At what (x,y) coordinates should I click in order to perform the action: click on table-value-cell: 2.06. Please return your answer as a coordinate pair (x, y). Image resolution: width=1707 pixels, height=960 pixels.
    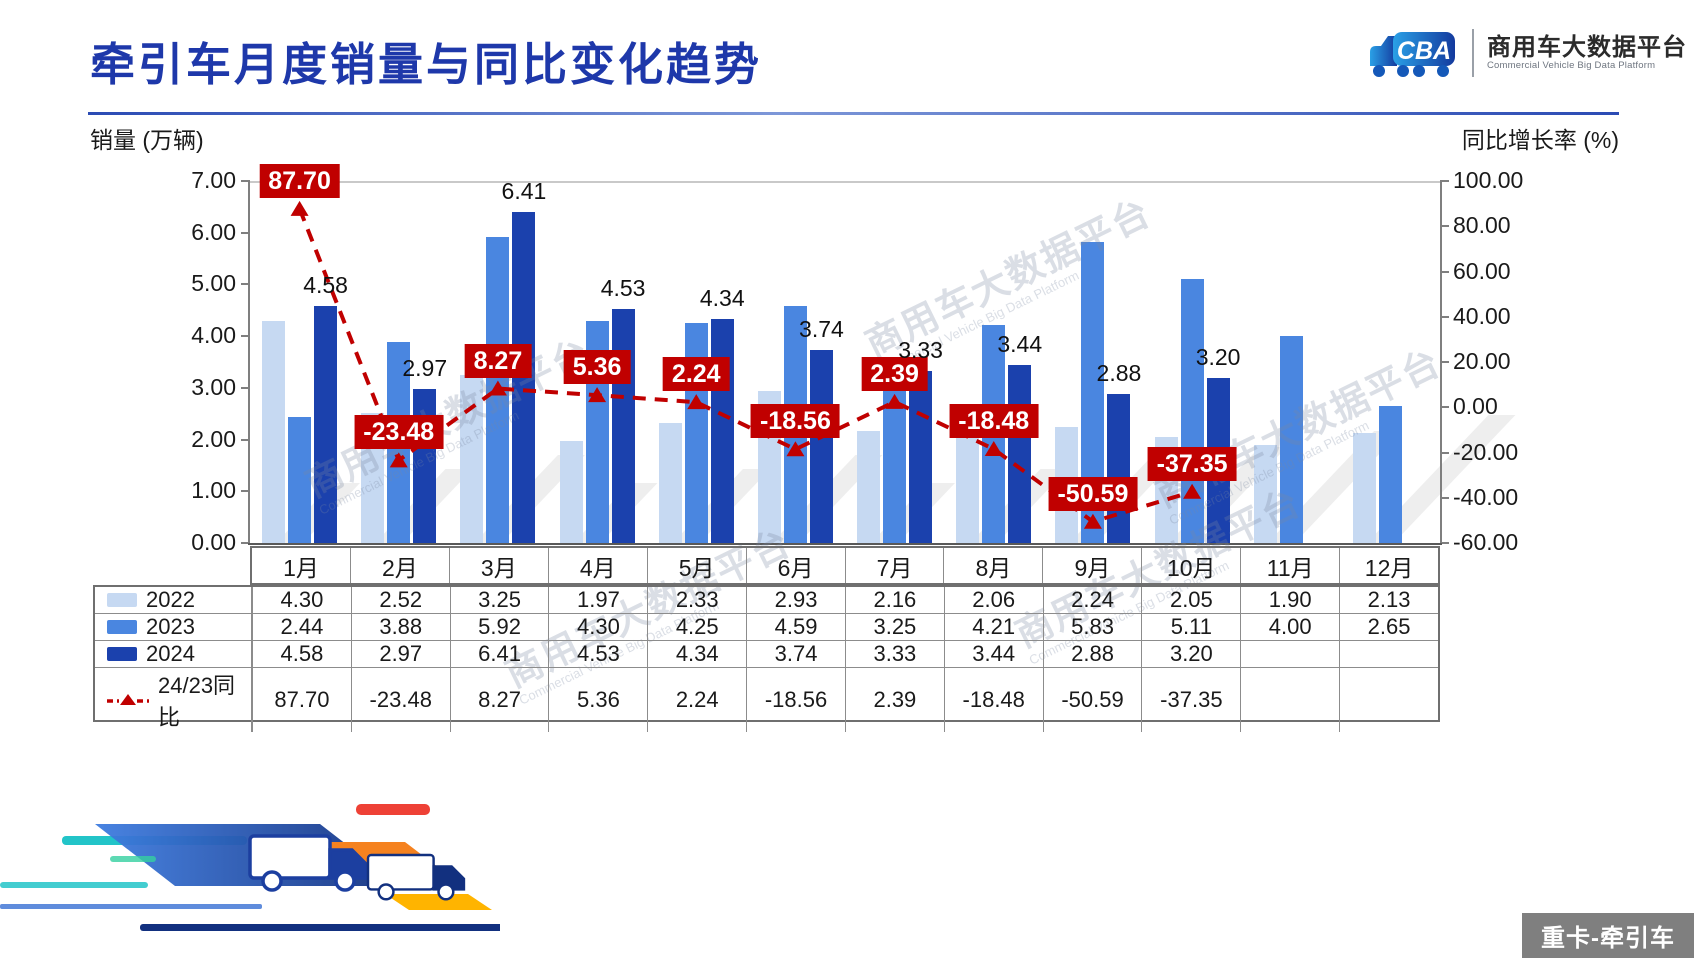
    Looking at the image, I should click on (993, 600).